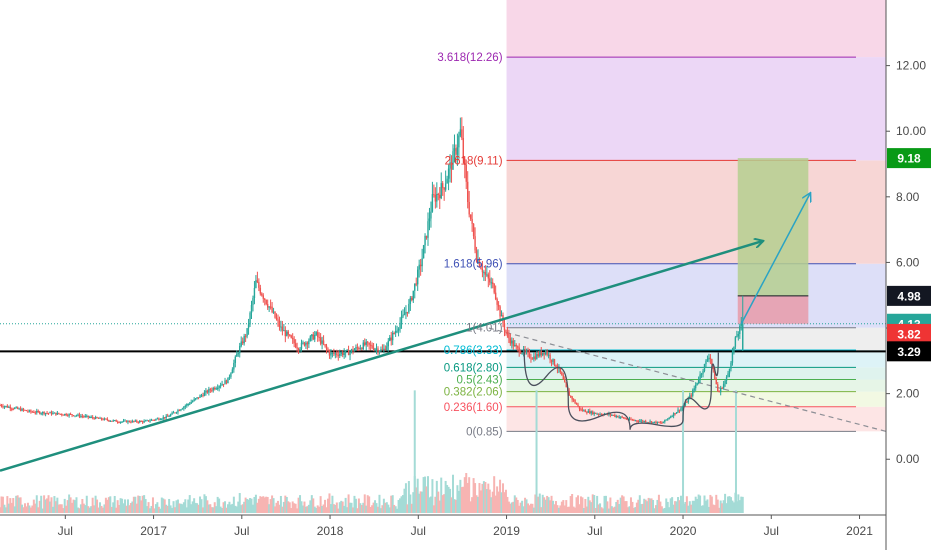  What do you see at coordinates (480, 381) in the screenshot?
I see `fib-level-label: 0.5(2.43)` at bounding box center [480, 381].